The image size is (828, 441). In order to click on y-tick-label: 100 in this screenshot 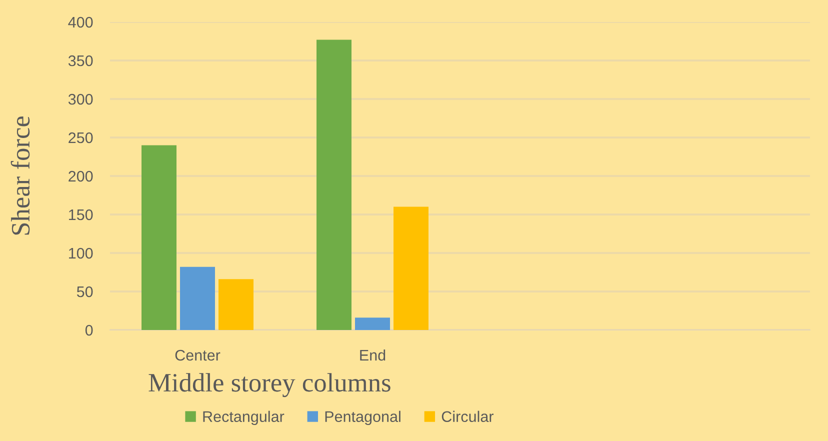, I will do `click(81, 253)`.